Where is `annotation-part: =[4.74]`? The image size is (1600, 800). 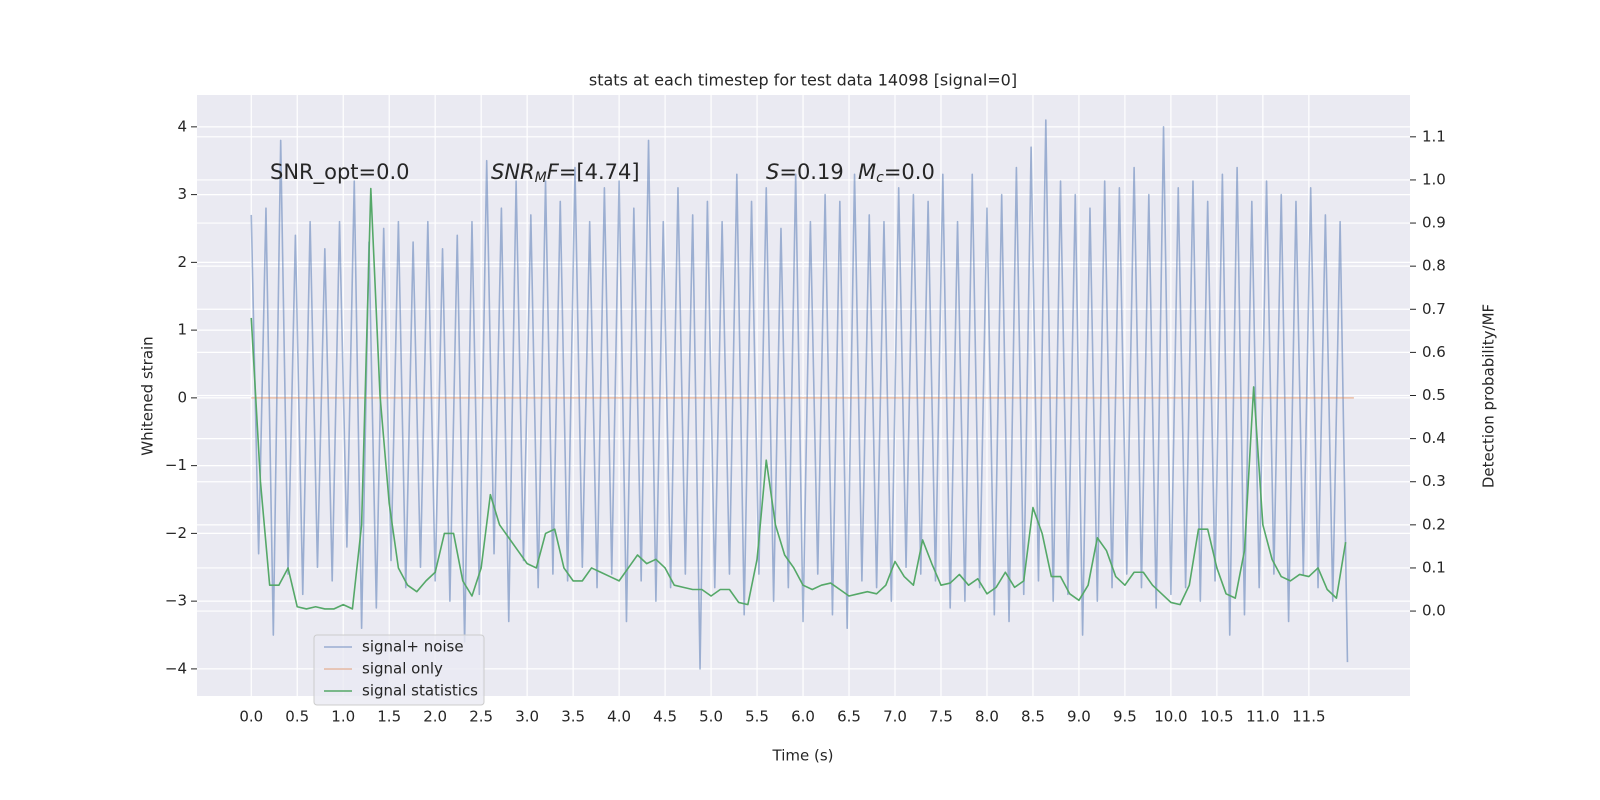
annotation-part: =[4.74] is located at coordinates (599, 172).